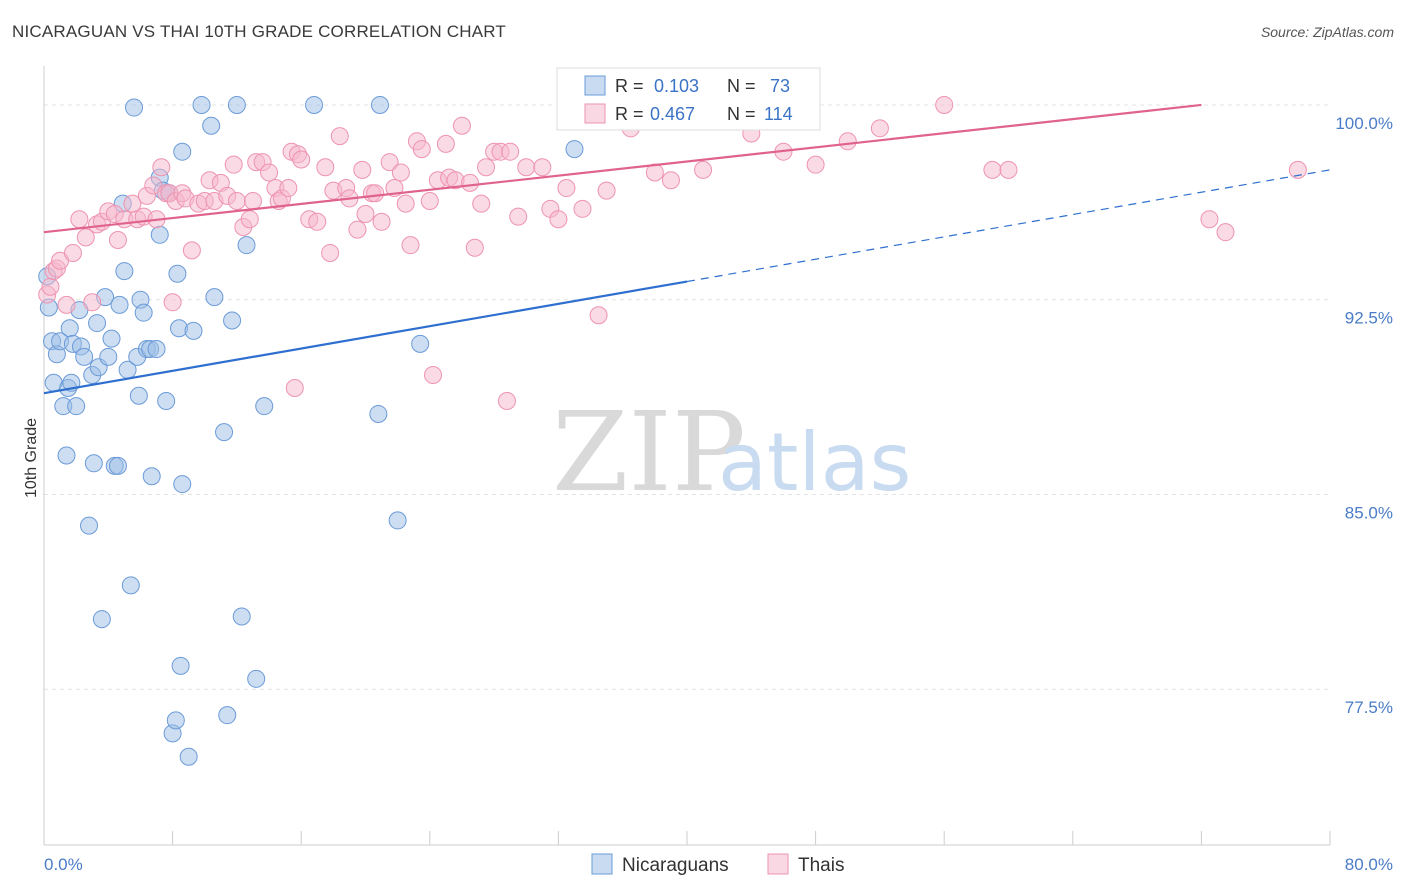  What do you see at coordinates (780, 86) in the screenshot?
I see `stats-n-value-1: 73` at bounding box center [780, 86].